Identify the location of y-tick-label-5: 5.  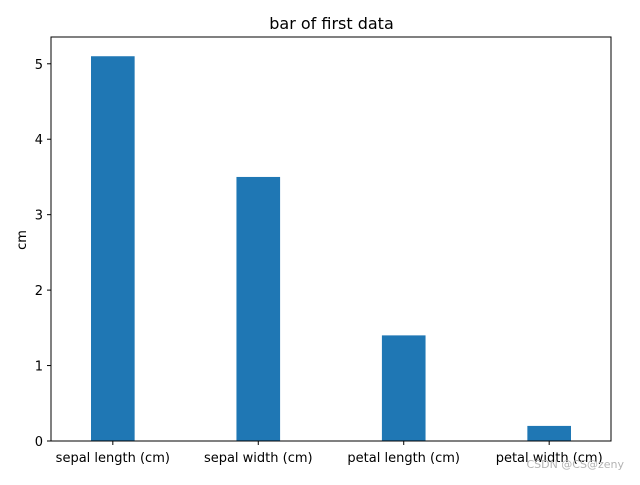
(39, 65).